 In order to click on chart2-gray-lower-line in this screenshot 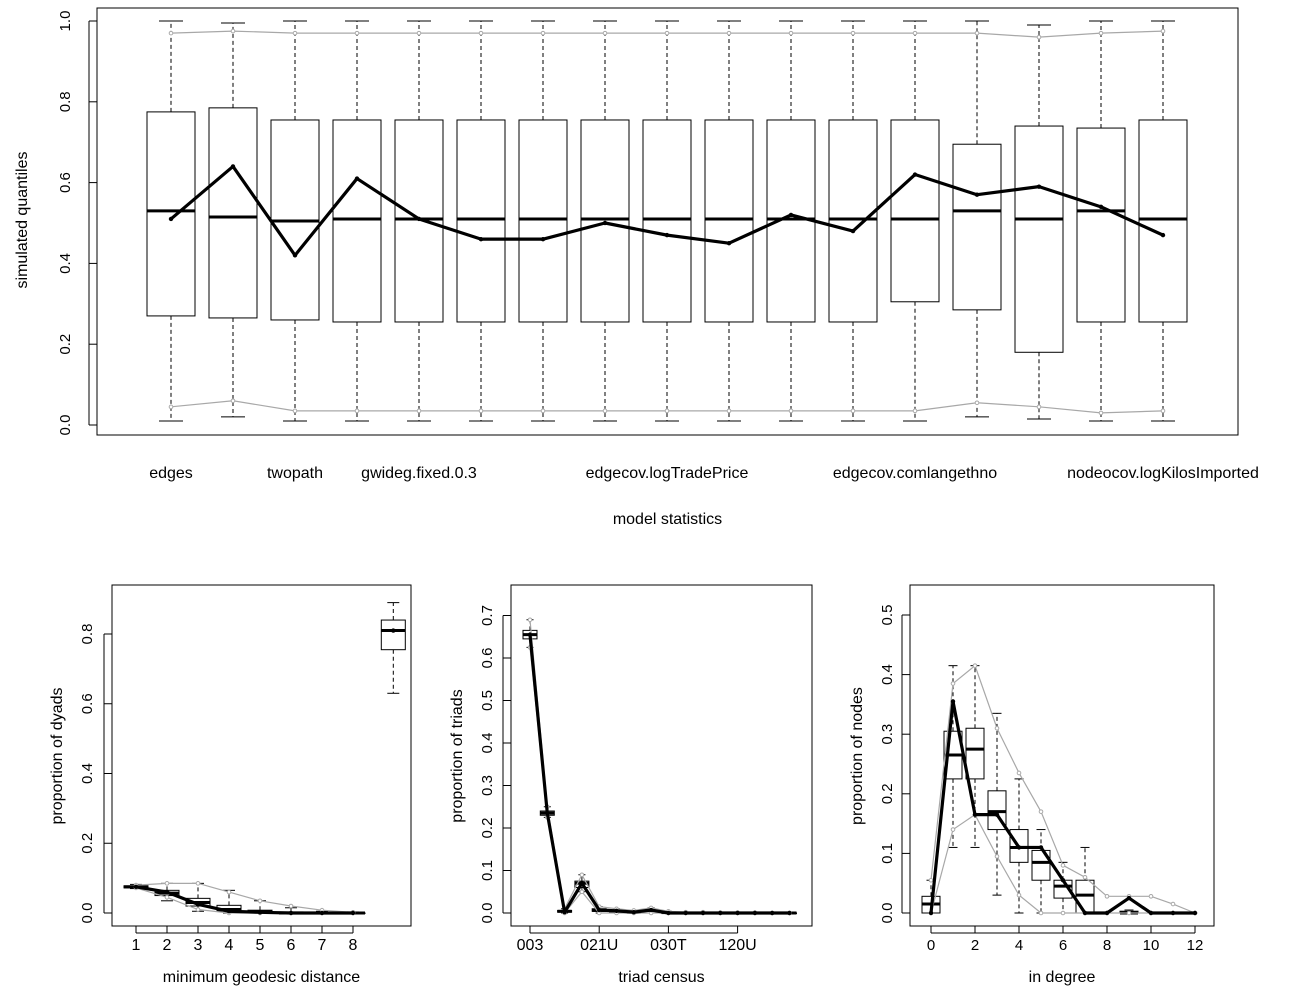, I will do `click(659, 781)`.